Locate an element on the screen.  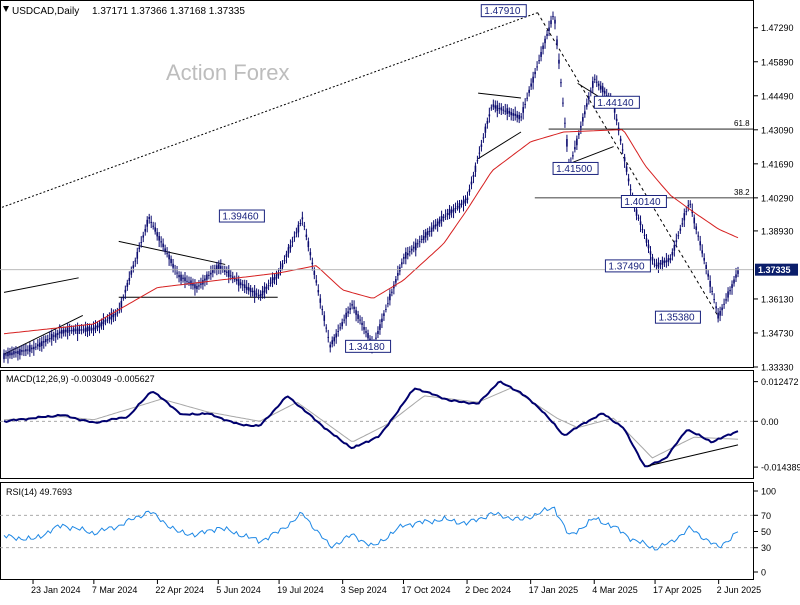
price-annotation-label: 1.41500 is located at coordinates (574, 169).